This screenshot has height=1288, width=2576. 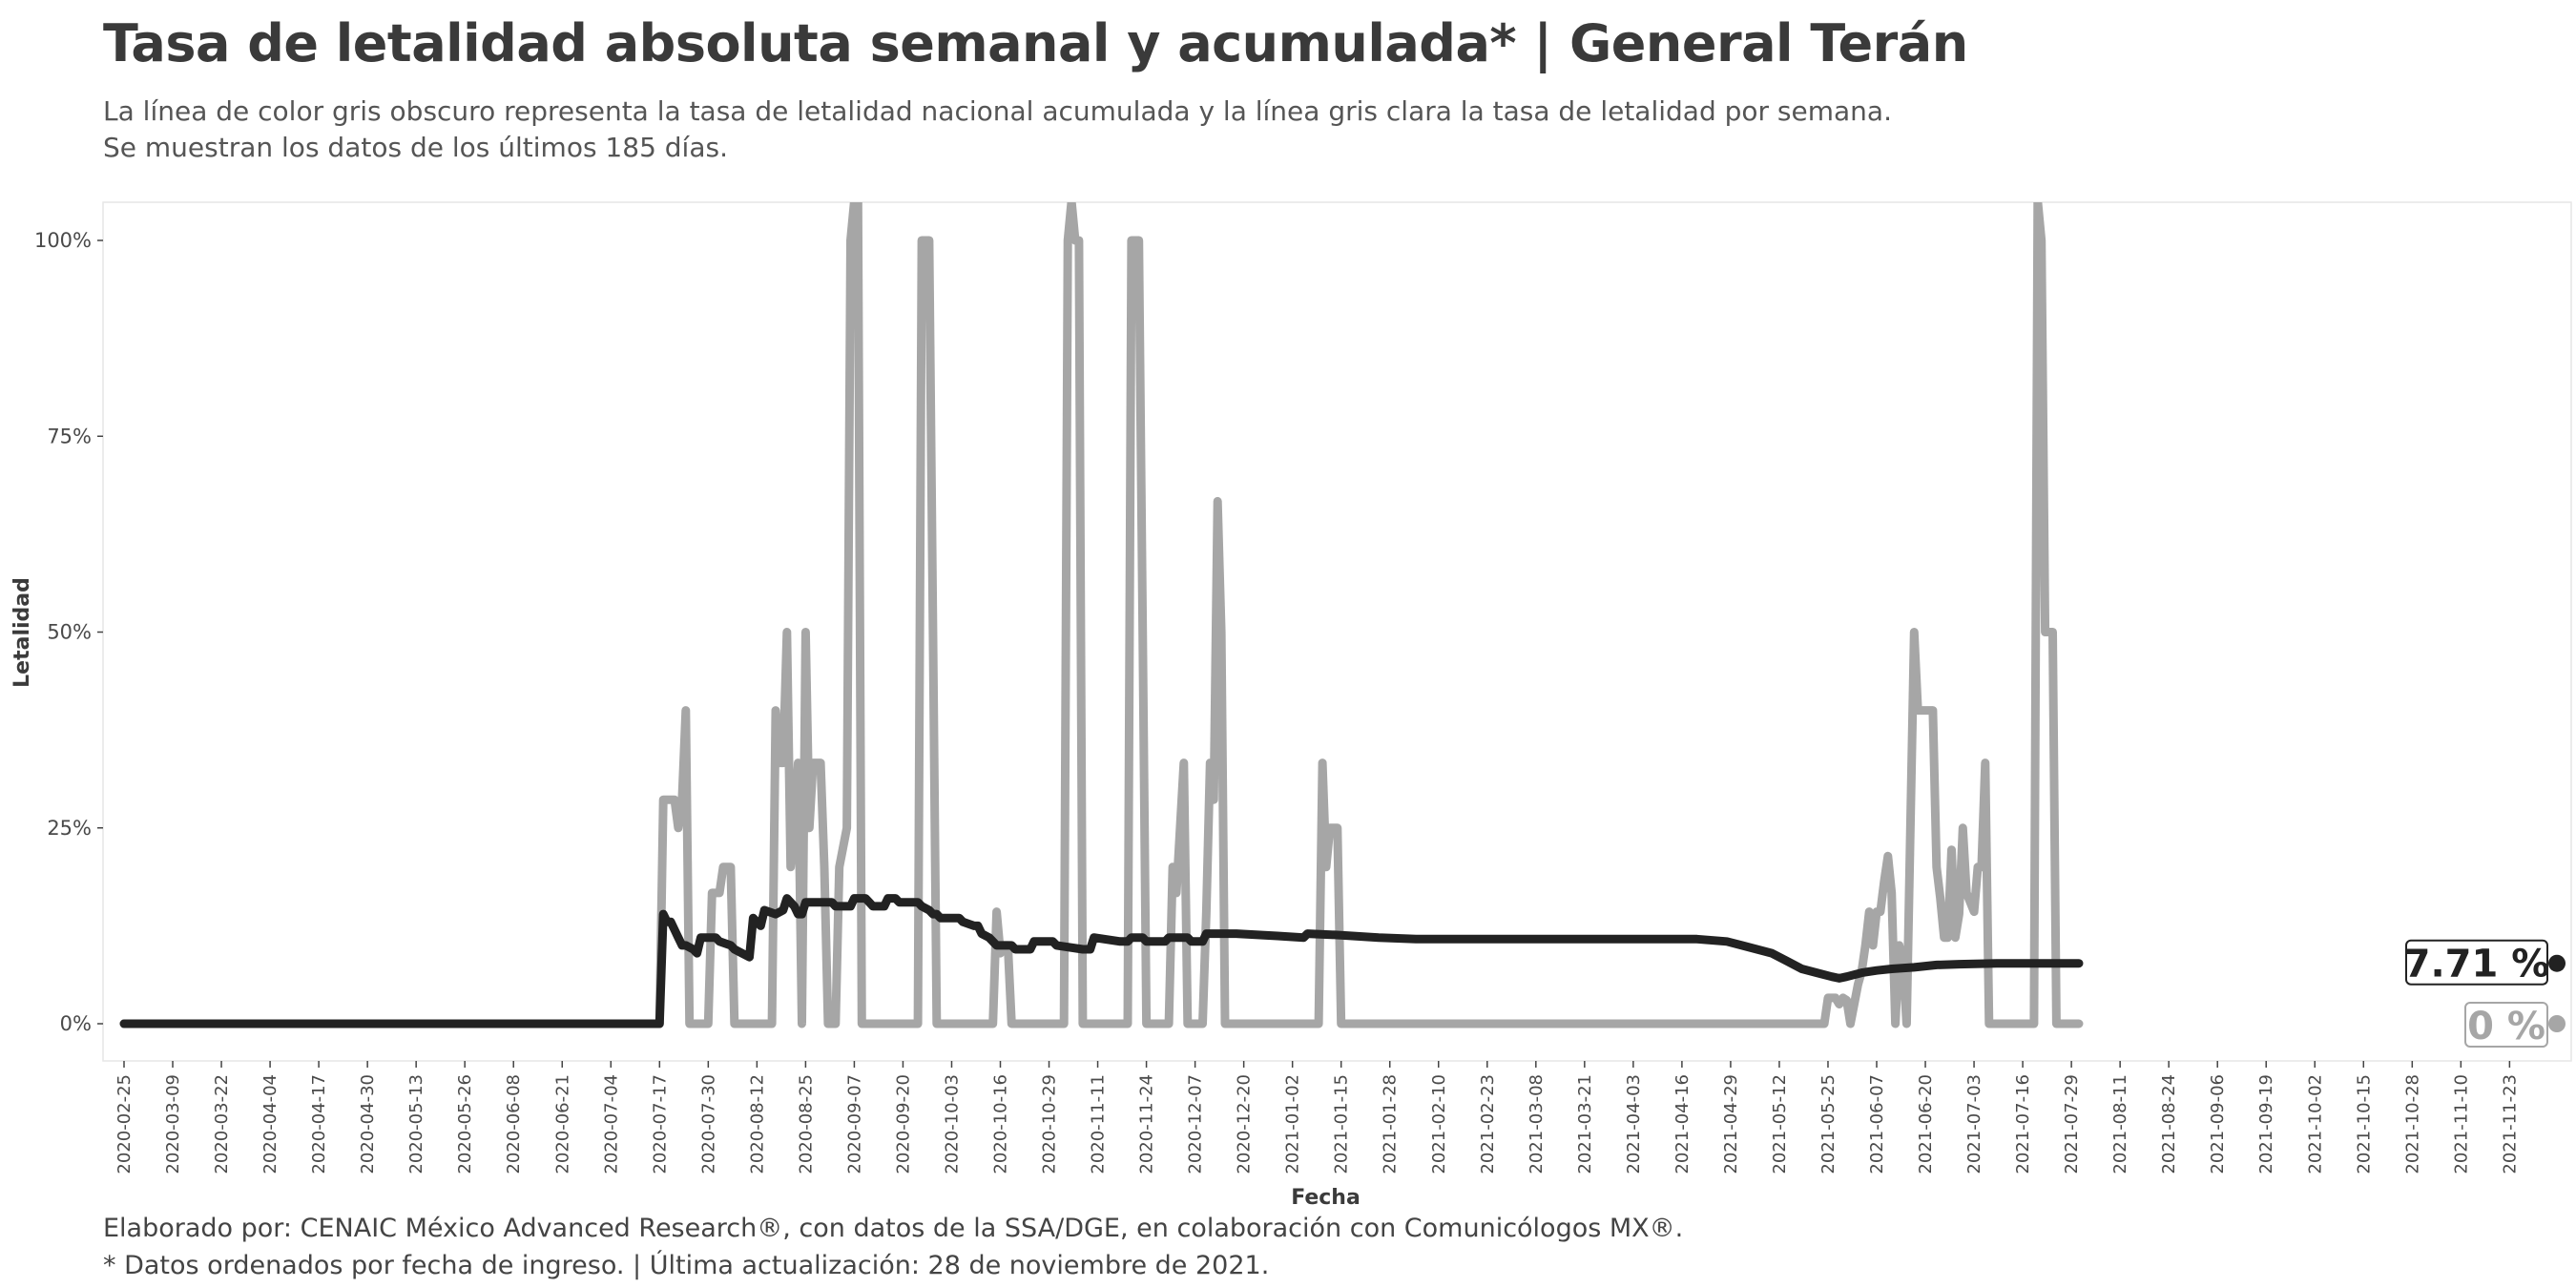 What do you see at coordinates (1099, 1124) in the screenshot?
I see `x-tick-label: 2020-11-11` at bounding box center [1099, 1124].